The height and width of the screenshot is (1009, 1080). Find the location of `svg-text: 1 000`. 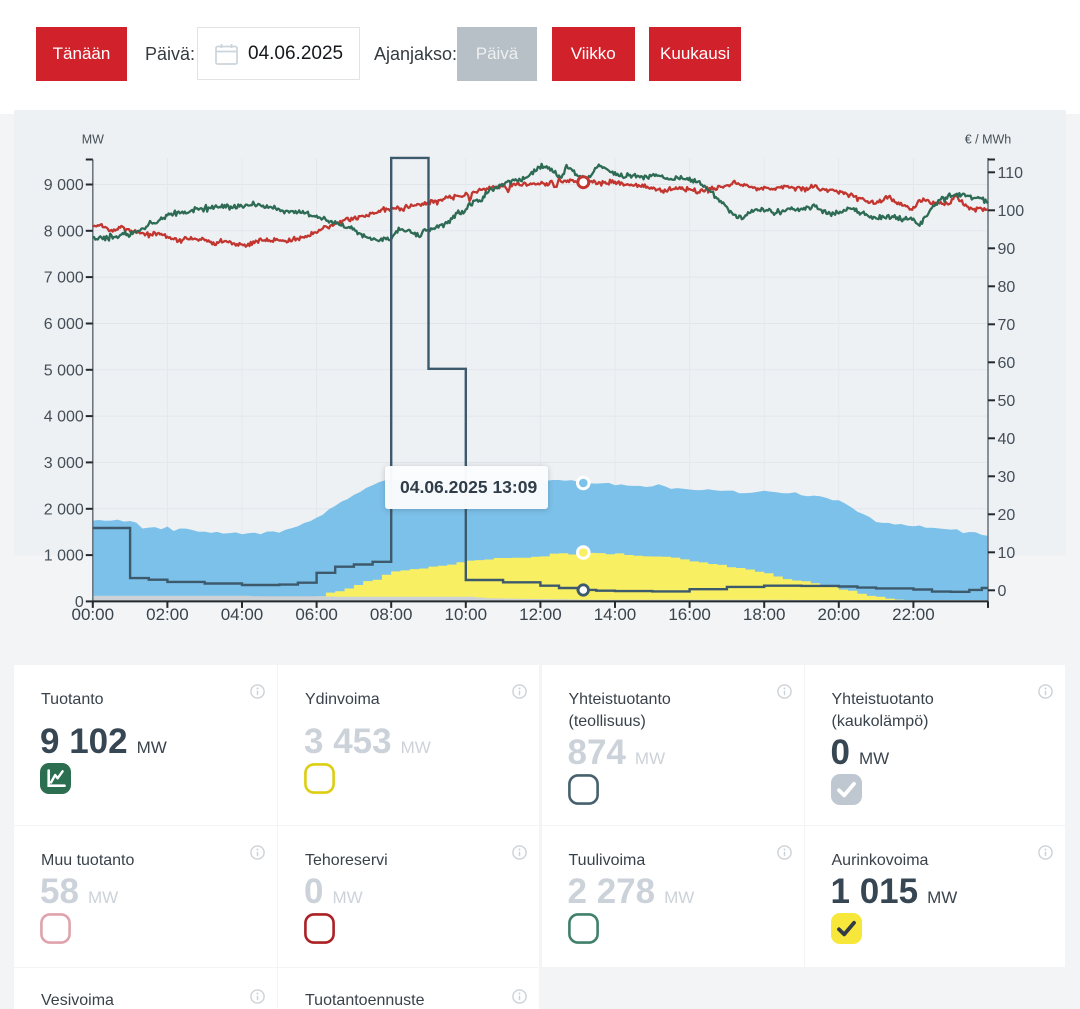

svg-text: 1 000 is located at coordinates (64, 556).